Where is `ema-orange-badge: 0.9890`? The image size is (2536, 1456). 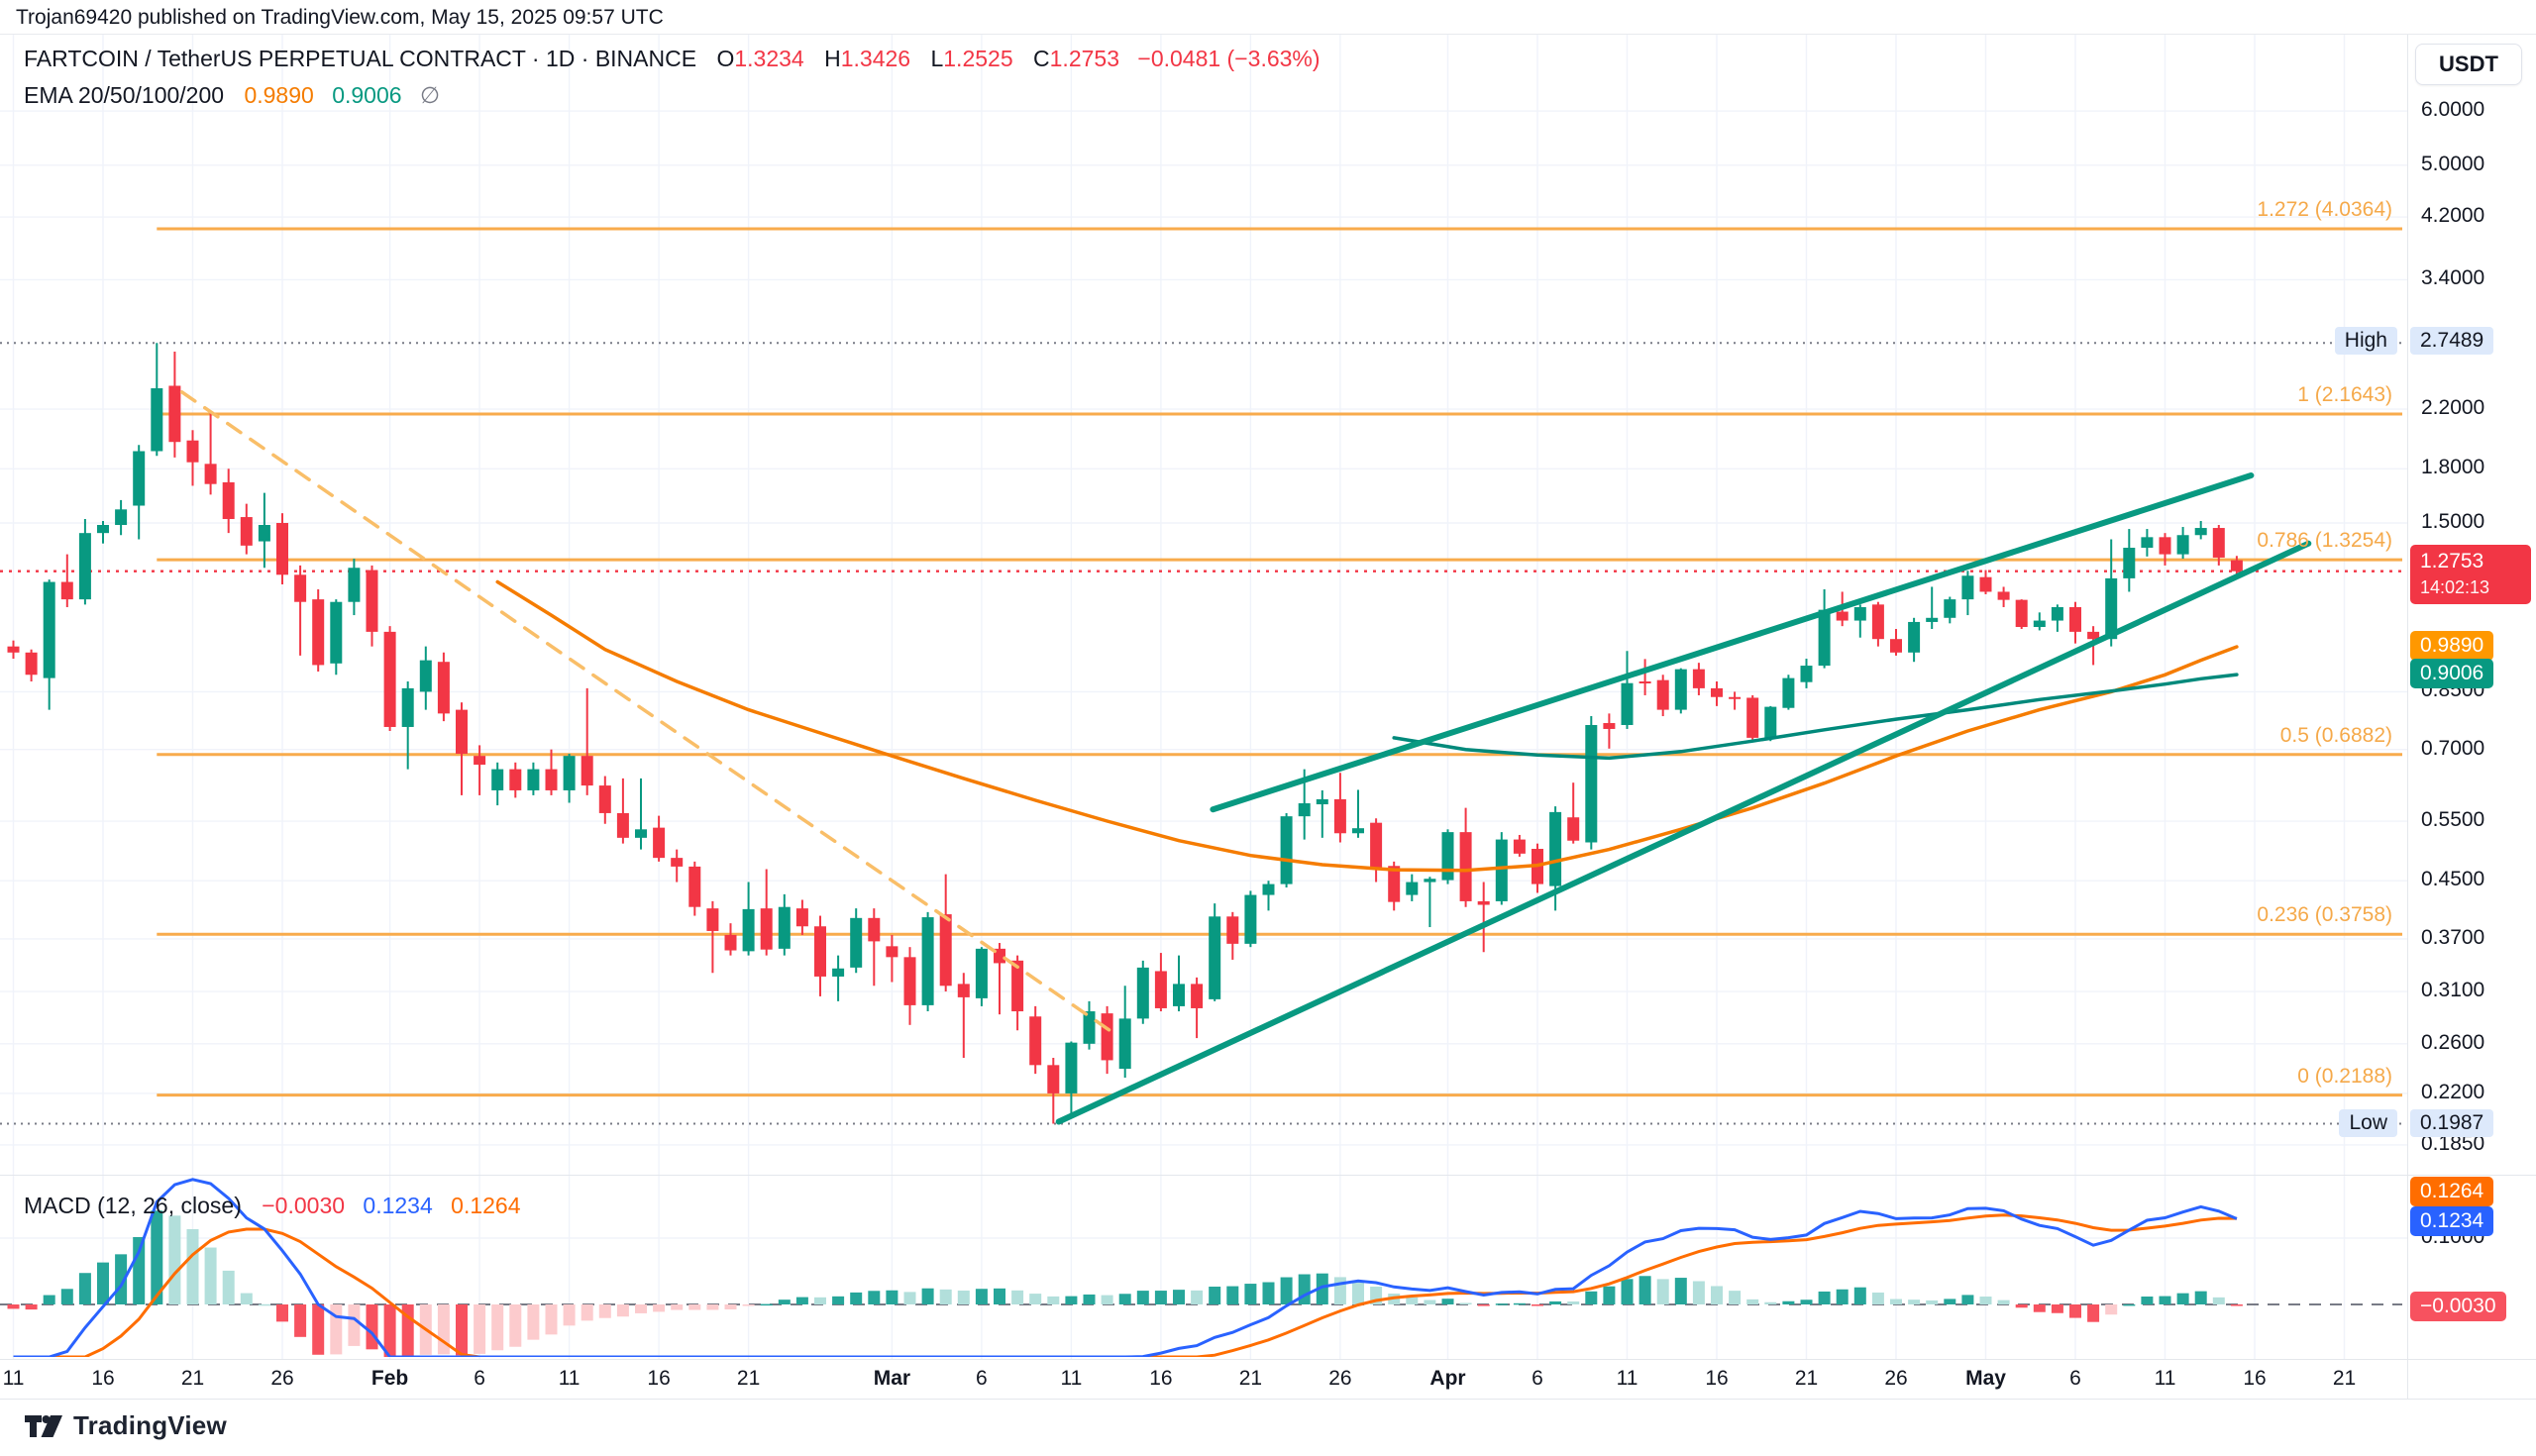
ema-orange-badge: 0.9890 is located at coordinates (2452, 646).